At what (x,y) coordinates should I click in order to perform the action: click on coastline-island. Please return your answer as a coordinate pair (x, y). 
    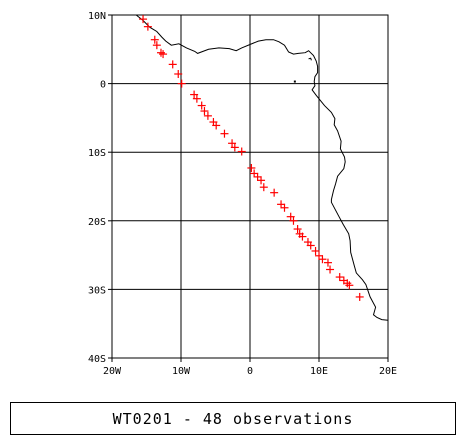
    Looking at the image, I should click on (310, 59).